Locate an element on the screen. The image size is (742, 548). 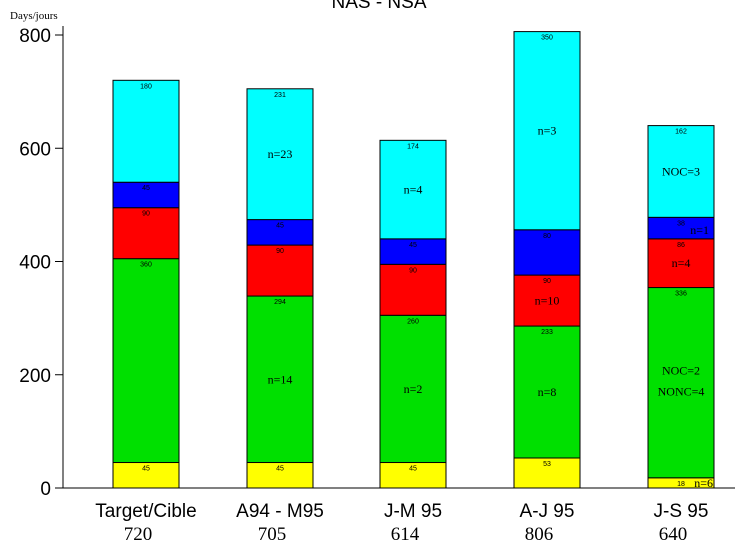
segment-value-label: 180 is located at coordinates (146, 86).